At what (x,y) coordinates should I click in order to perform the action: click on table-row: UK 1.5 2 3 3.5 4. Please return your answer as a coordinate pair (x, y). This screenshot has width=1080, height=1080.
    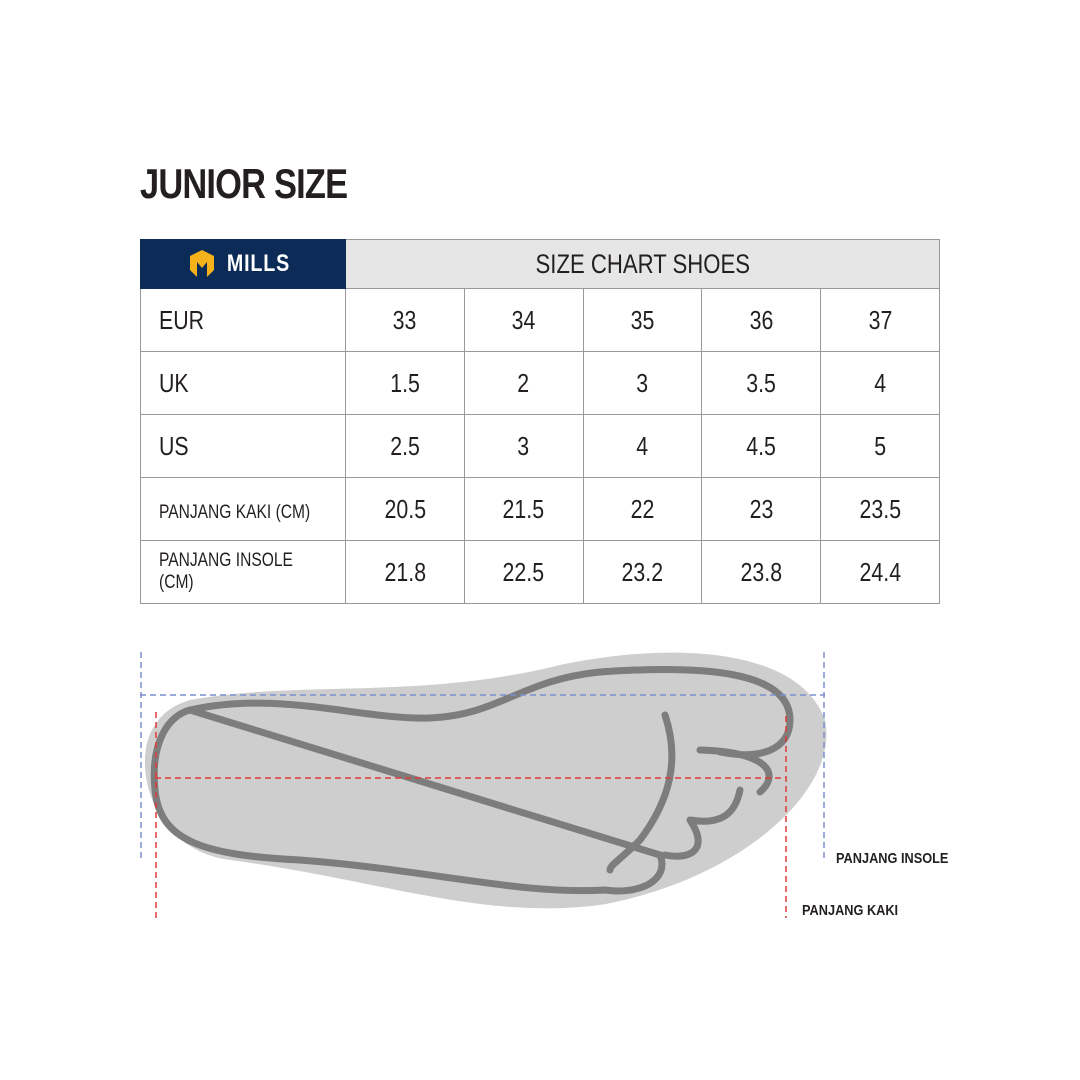
    Looking at the image, I should click on (540, 383).